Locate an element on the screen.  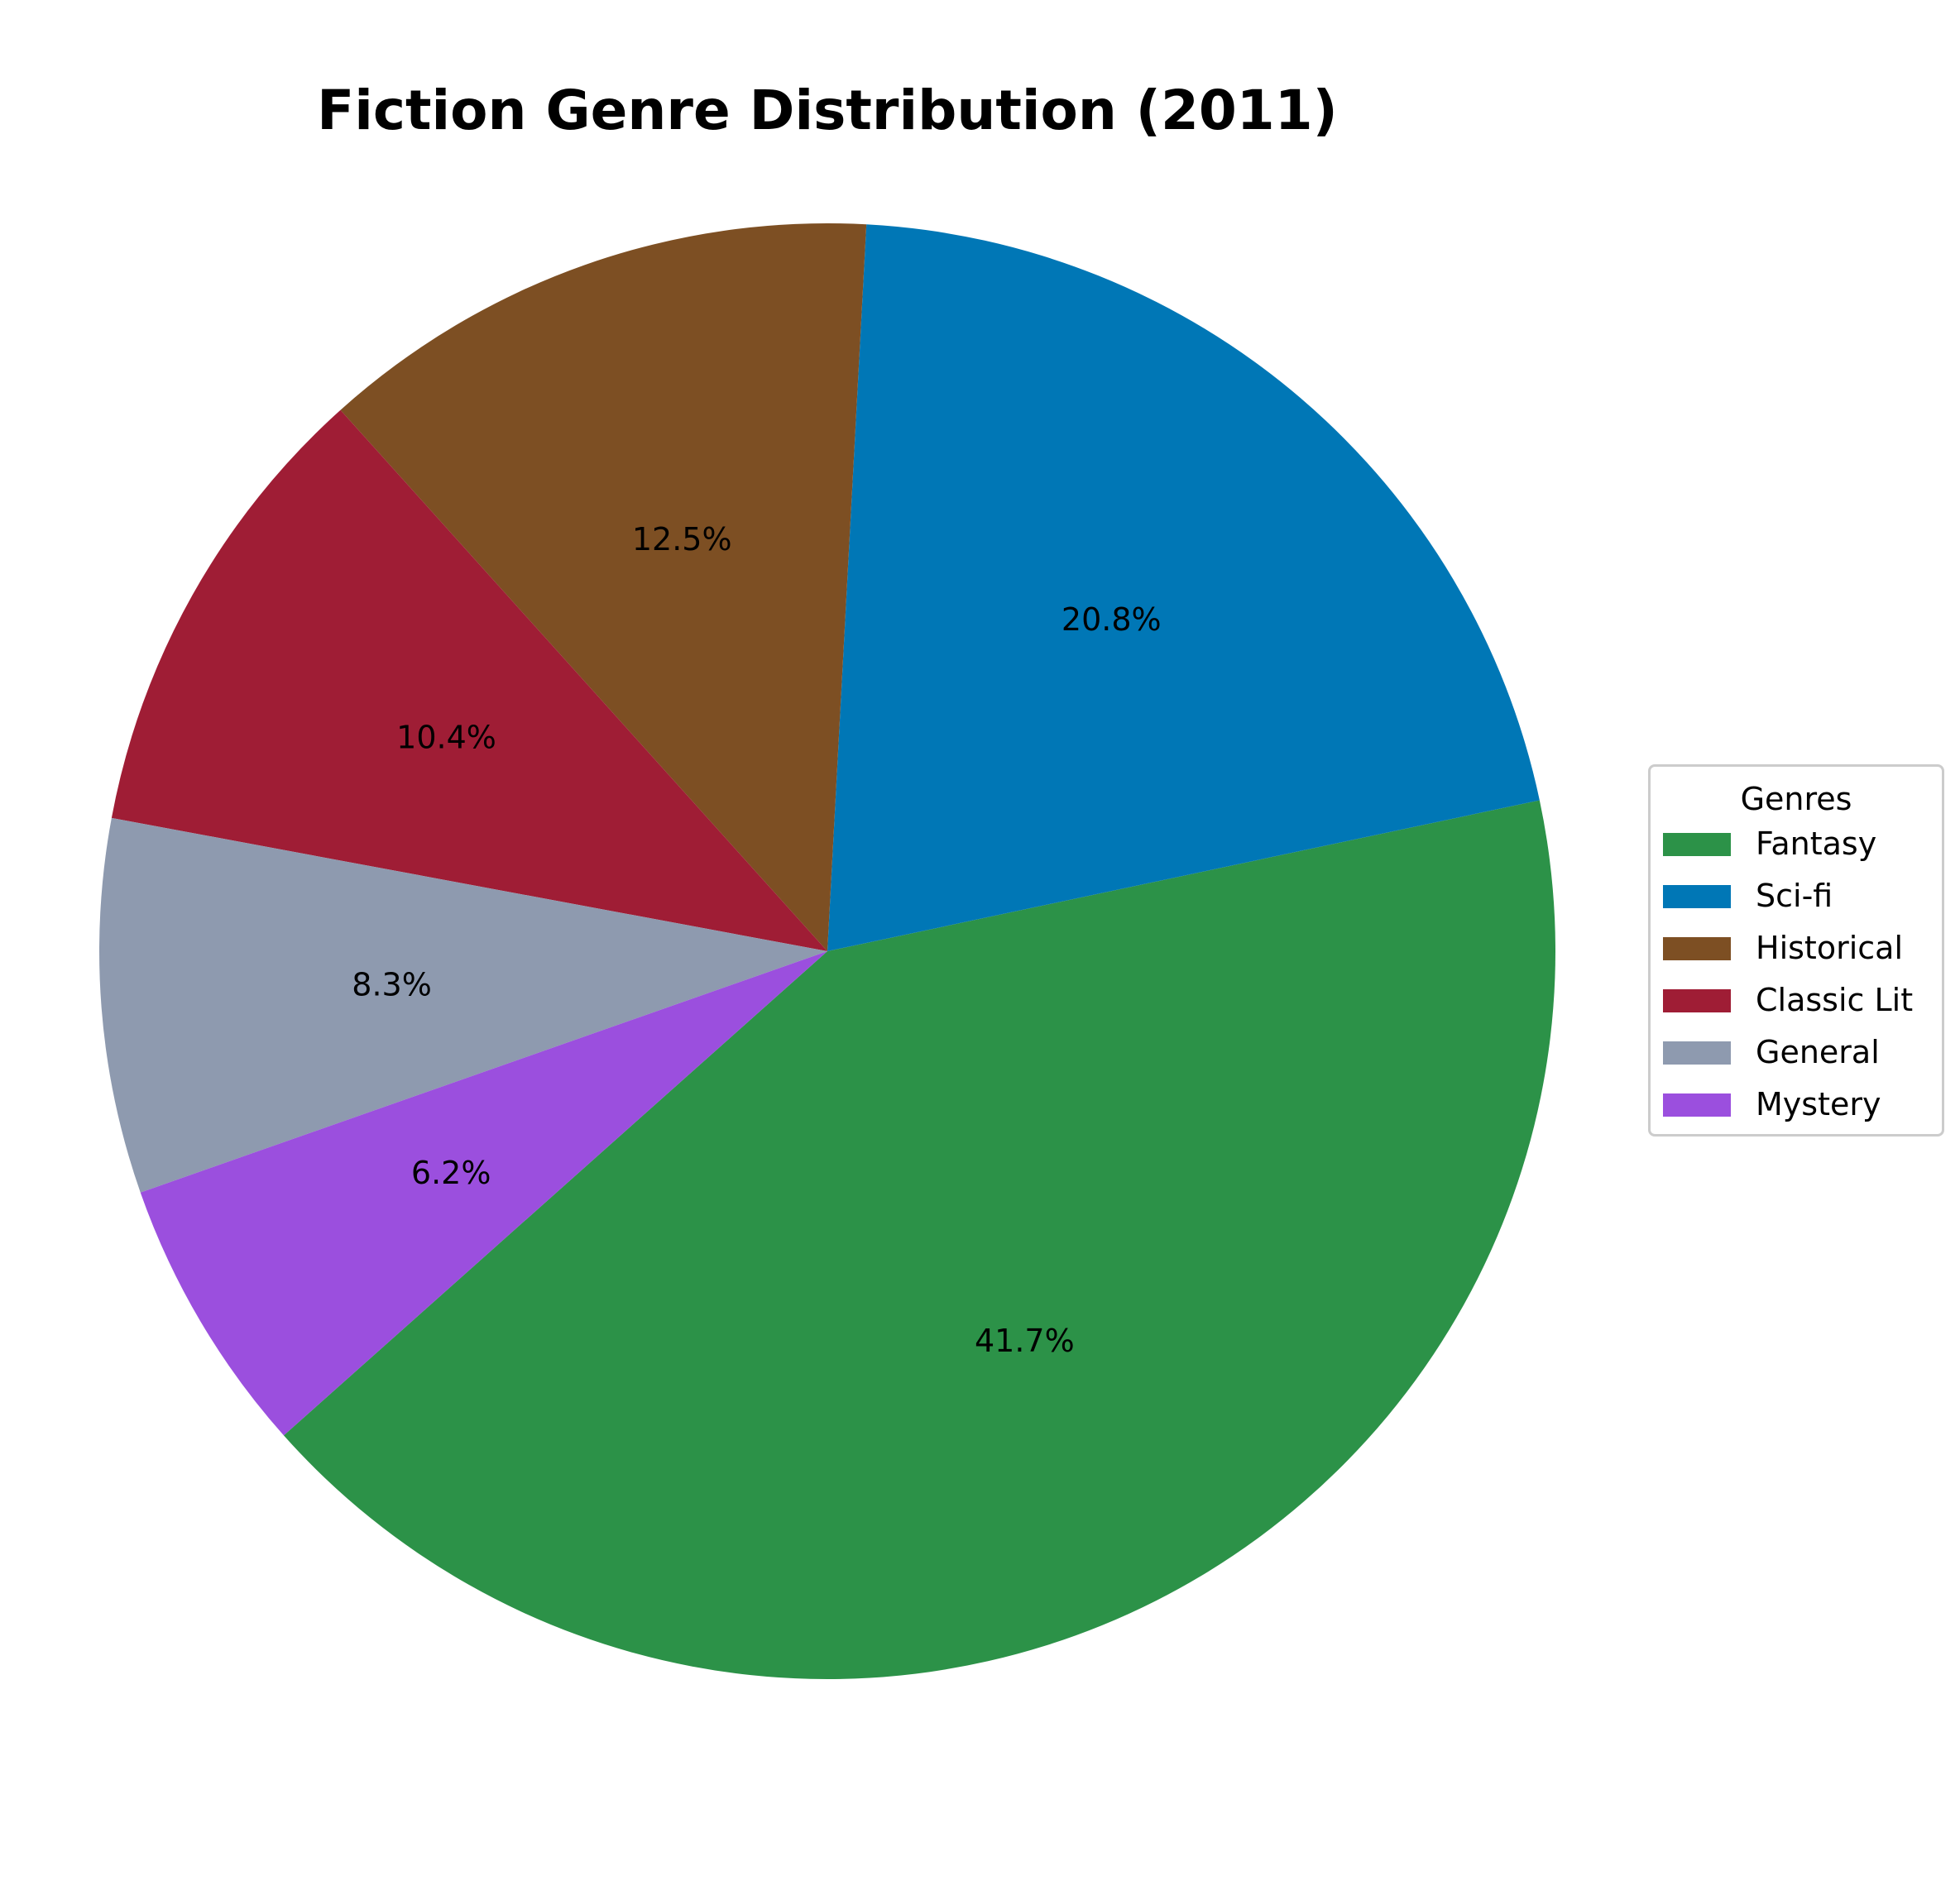
legend-label: Classic Lit is located at coordinates (1835, 1000).